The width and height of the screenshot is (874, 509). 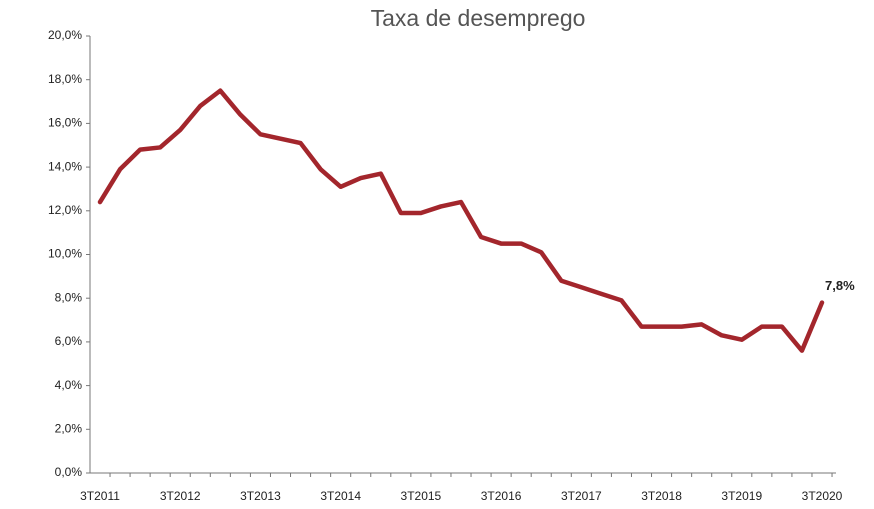 I want to click on data-label: 7,8%, so click(x=840, y=285).